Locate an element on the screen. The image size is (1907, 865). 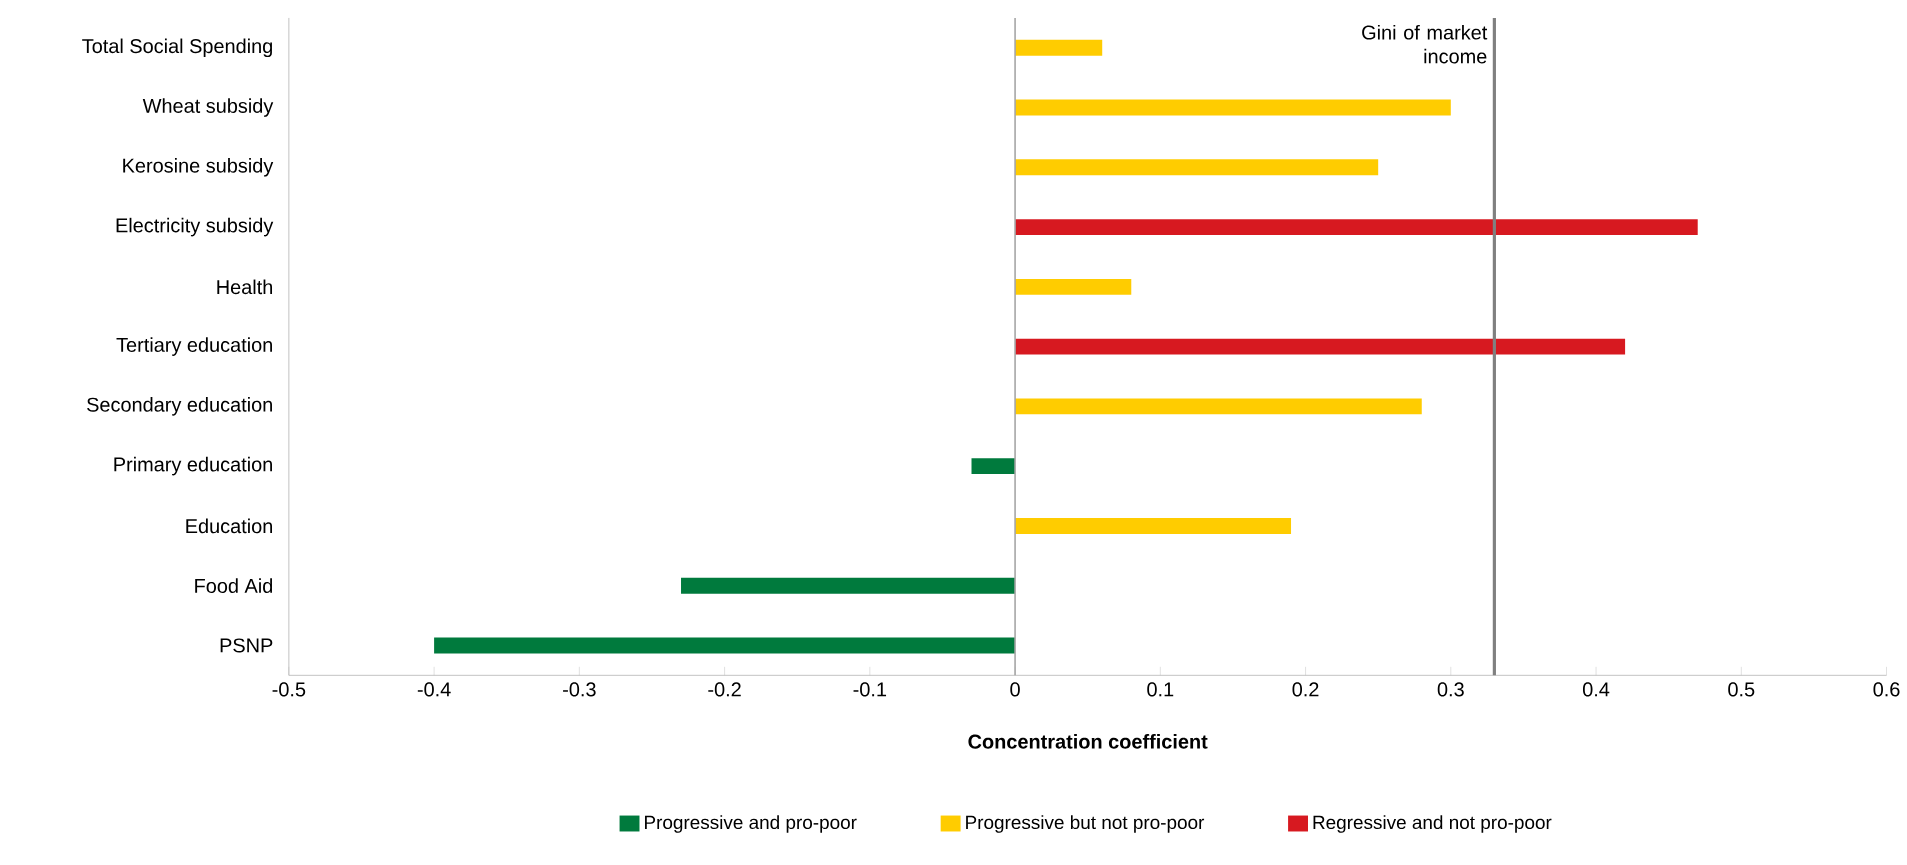
y-tick-label: Electricity subsidy is located at coordinates (195, 227).